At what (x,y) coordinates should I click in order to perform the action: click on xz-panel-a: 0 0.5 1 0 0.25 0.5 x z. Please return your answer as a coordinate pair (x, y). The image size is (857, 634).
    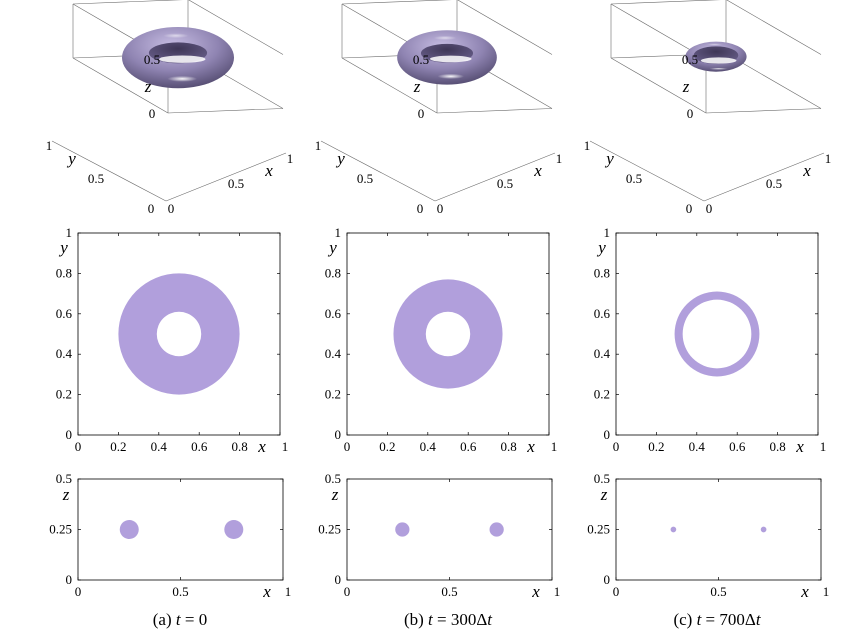
    Looking at the image, I should click on (170, 536).